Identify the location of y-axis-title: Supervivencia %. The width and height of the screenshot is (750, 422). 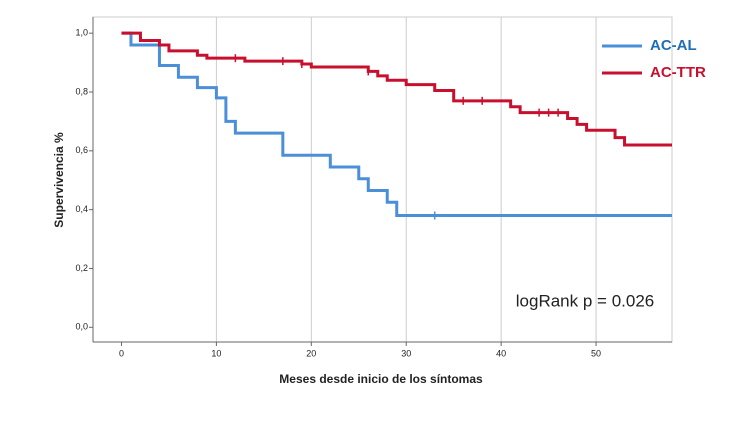
(59, 180).